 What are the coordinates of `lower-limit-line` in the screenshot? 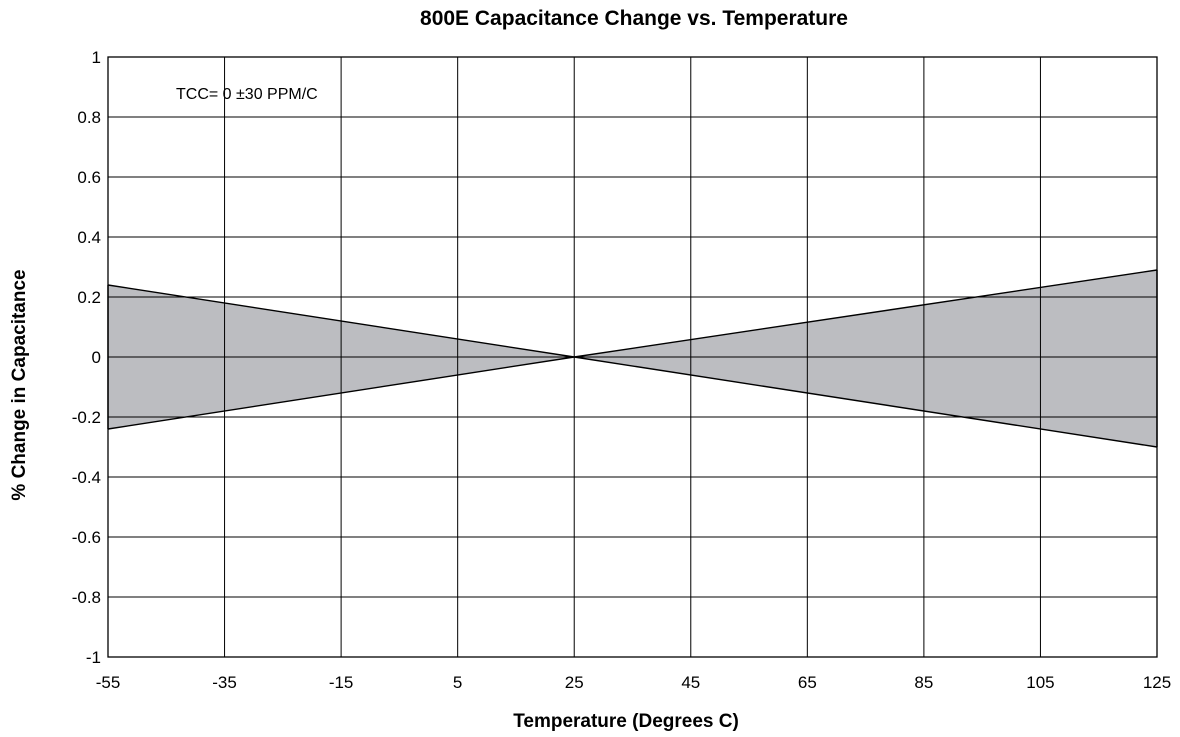 It's located at (632, 402).